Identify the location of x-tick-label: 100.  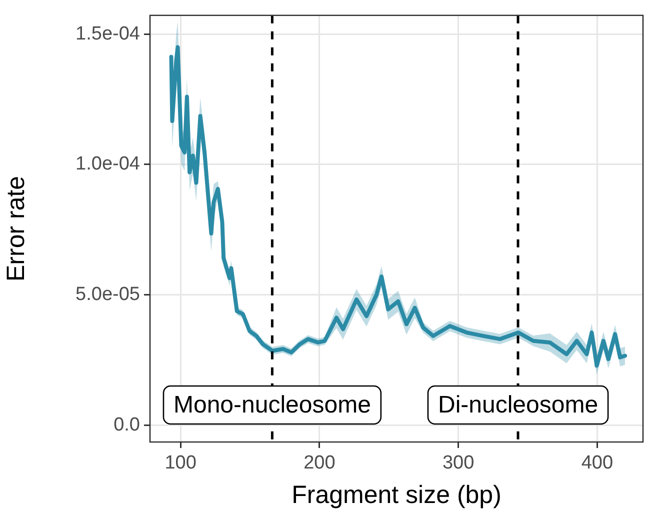
(180, 463).